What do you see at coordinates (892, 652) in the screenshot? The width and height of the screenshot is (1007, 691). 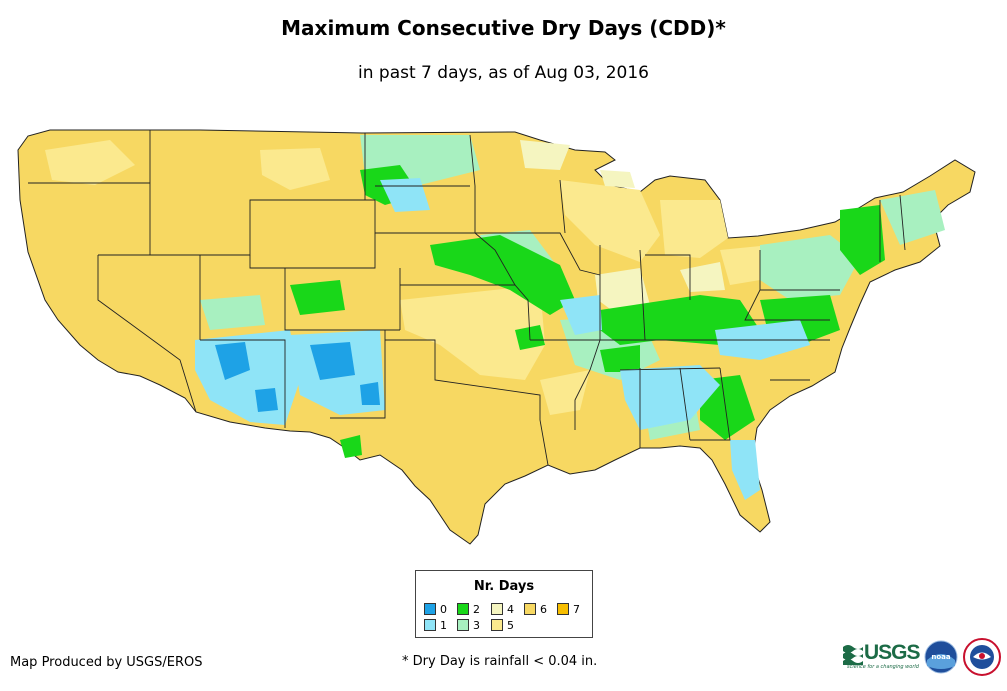 I see `usgs-wordmark: USGS` at bounding box center [892, 652].